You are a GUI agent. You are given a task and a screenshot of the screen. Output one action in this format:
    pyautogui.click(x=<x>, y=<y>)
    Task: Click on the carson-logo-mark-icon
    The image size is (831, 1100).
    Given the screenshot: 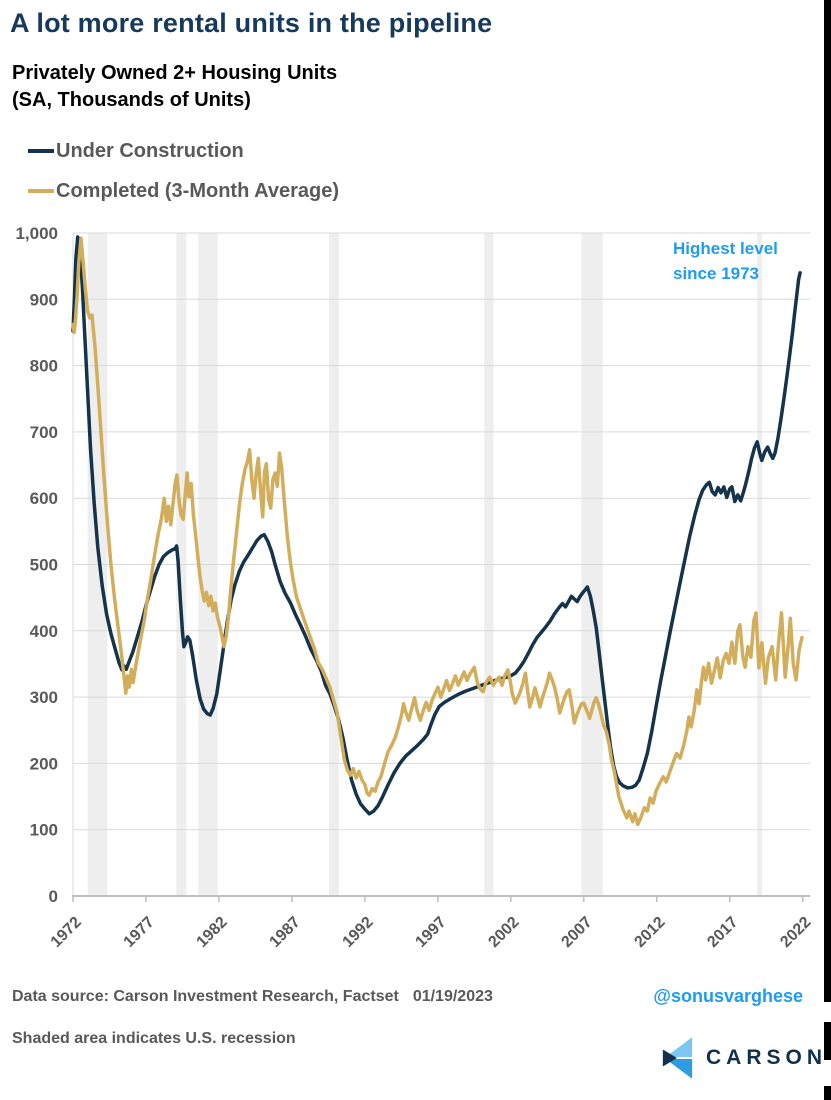 What is the action you would take?
    pyautogui.click(x=677, y=1058)
    